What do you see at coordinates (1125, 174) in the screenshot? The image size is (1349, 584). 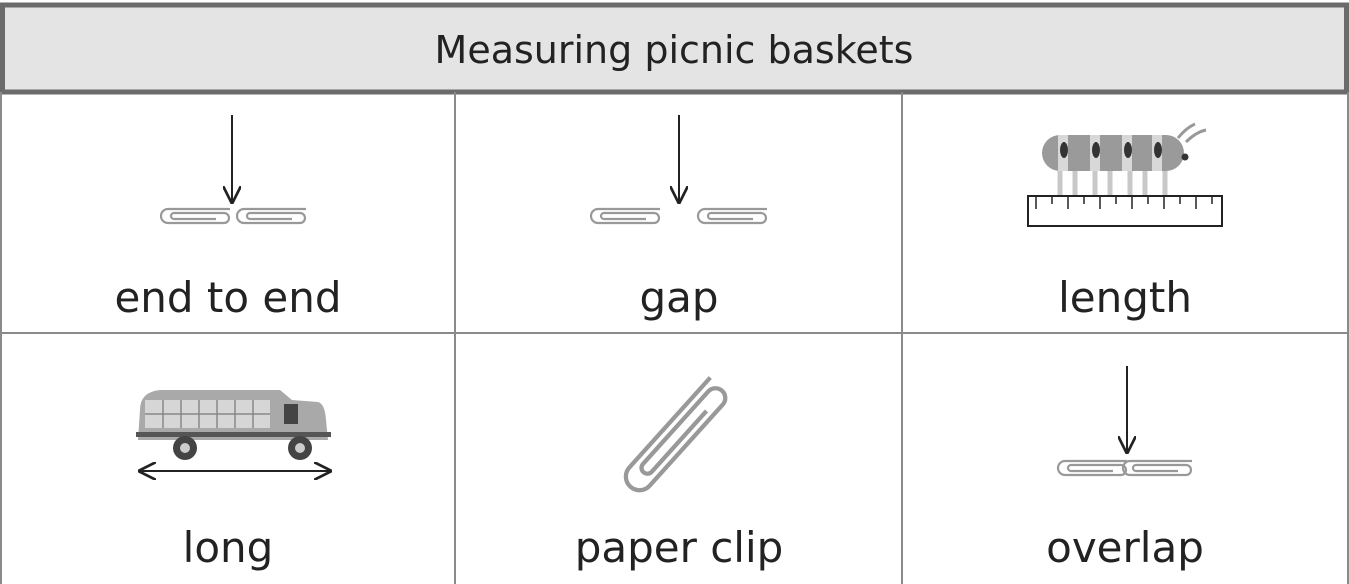 I see `length-icon` at bounding box center [1125, 174].